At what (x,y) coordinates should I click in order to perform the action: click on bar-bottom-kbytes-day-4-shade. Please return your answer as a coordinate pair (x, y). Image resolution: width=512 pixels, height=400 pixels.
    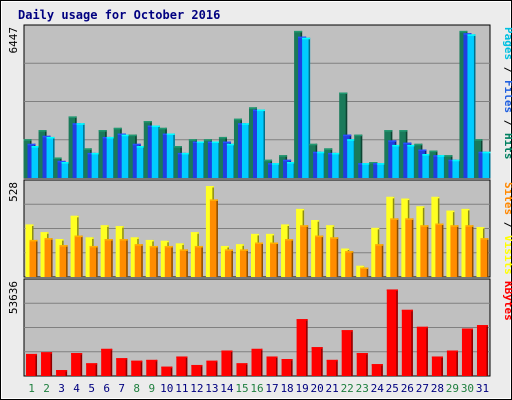
    Looking at the image, I should click on (81, 364).